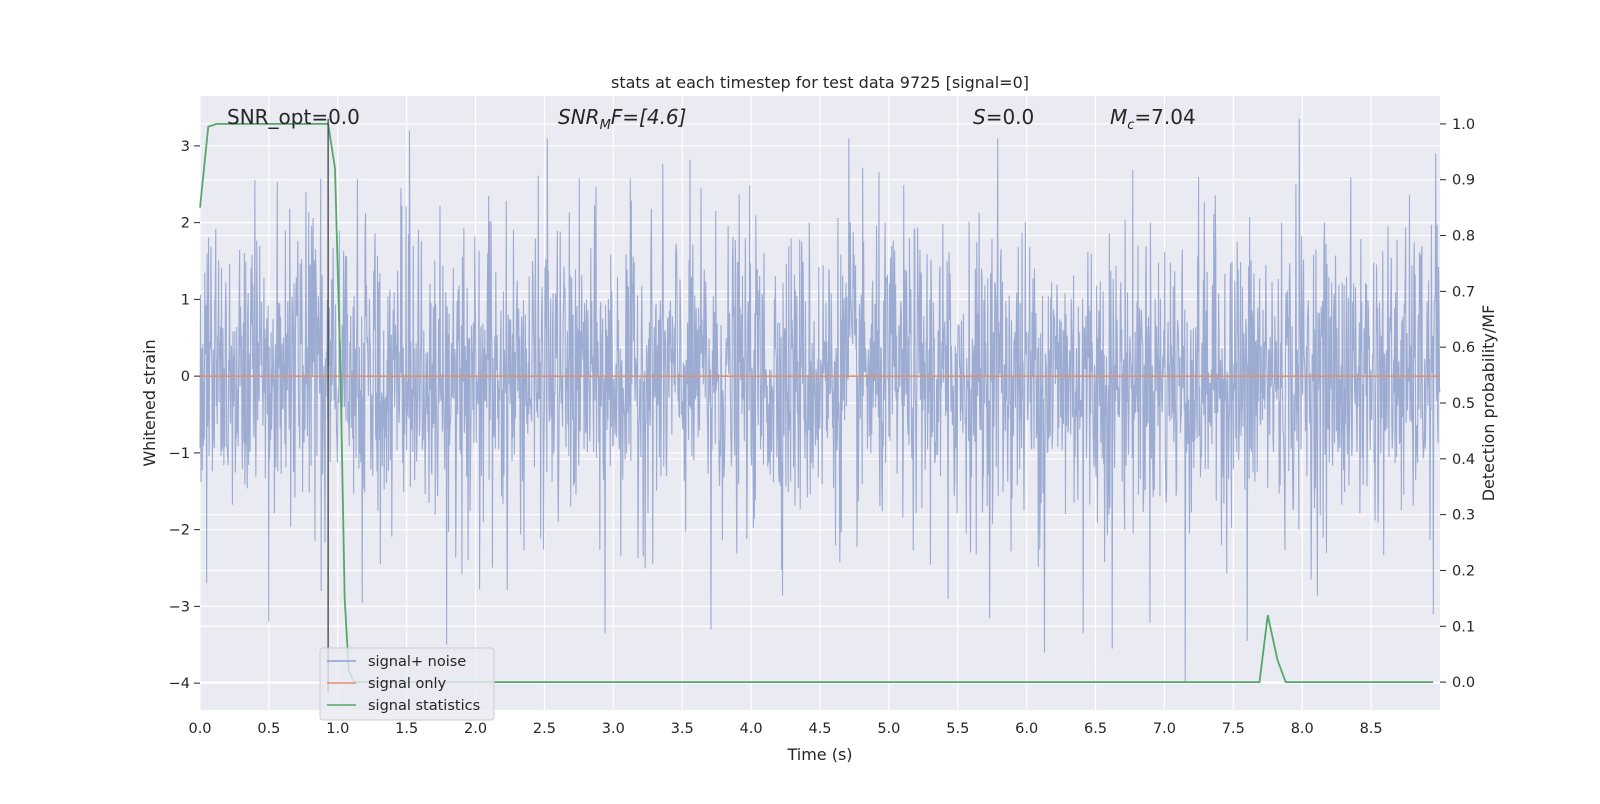 Image resolution: width=1600 pixels, height=804 pixels. I want to click on annotation-mc-sub: c, so click(1130, 125).